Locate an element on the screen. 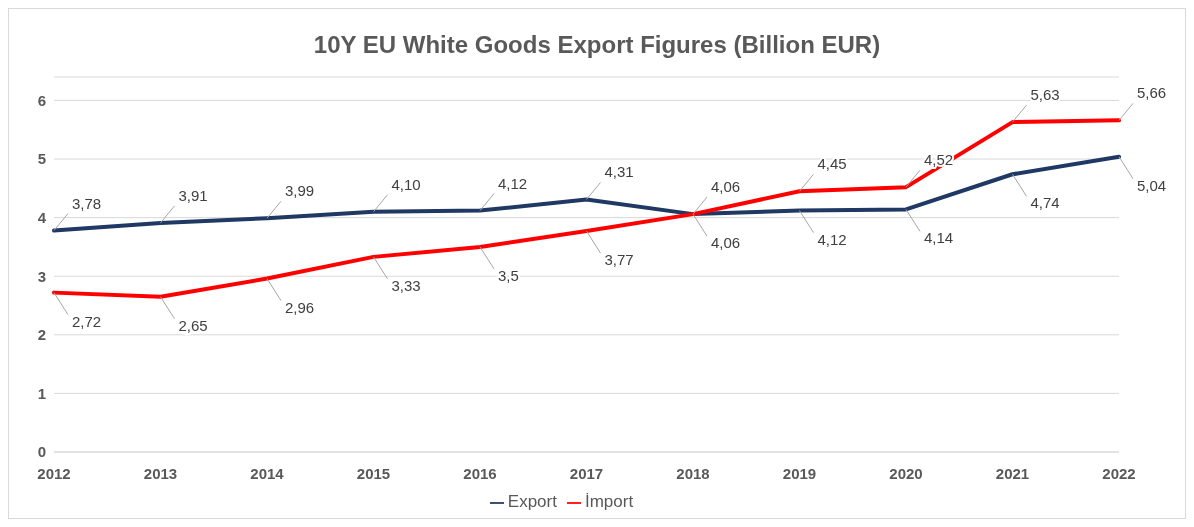 The width and height of the screenshot is (1194, 527). data-label: 4,45 is located at coordinates (832, 164).